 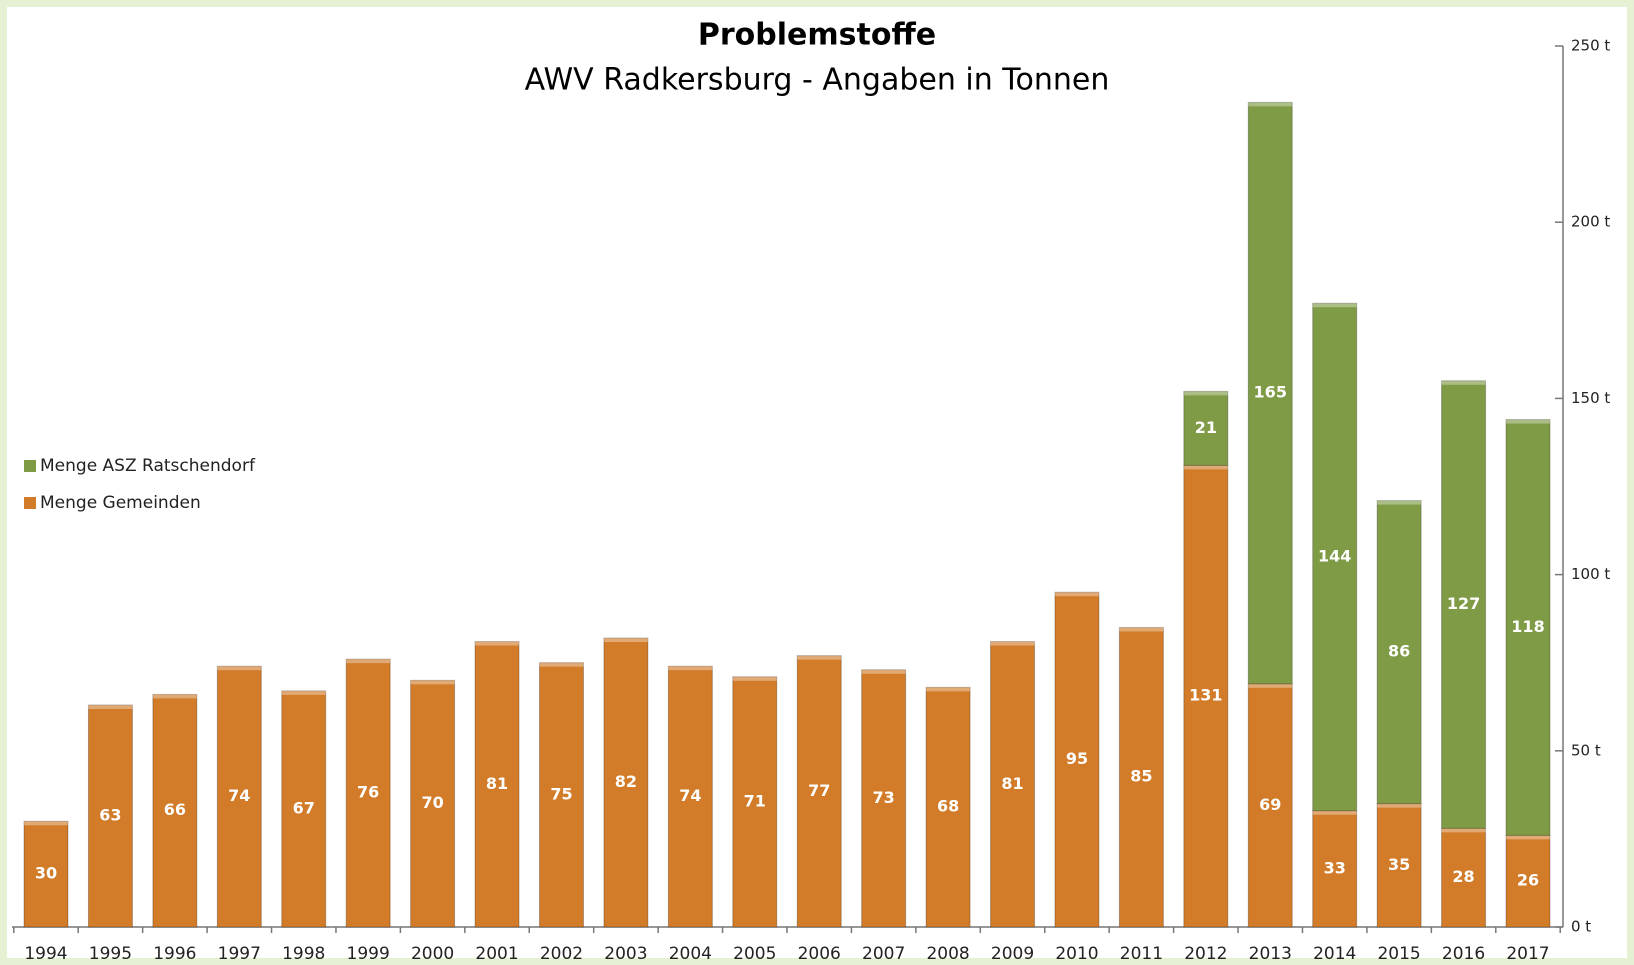 What do you see at coordinates (1590, 574) in the screenshot?
I see `y-tick-label: 100 t` at bounding box center [1590, 574].